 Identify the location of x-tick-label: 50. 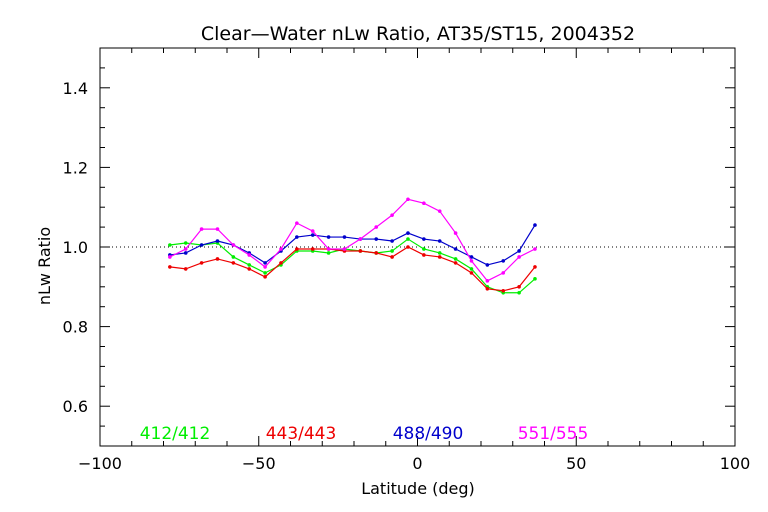
(576, 463).